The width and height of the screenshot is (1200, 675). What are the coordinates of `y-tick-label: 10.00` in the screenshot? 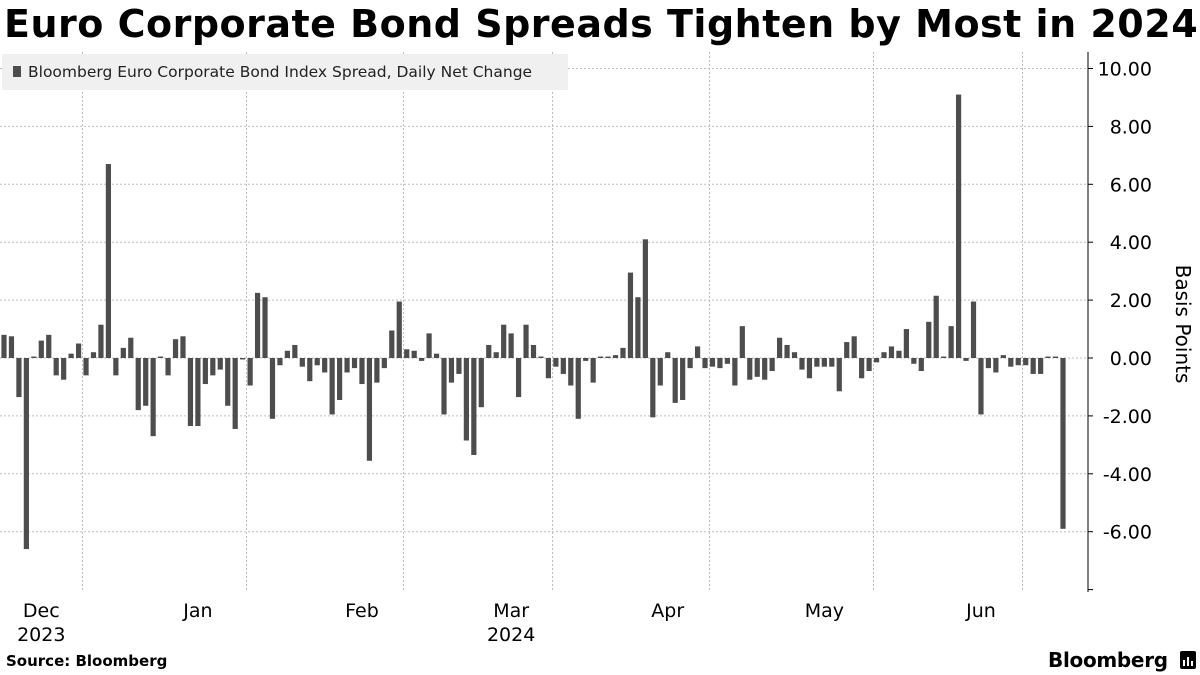 It's located at (1125, 70).